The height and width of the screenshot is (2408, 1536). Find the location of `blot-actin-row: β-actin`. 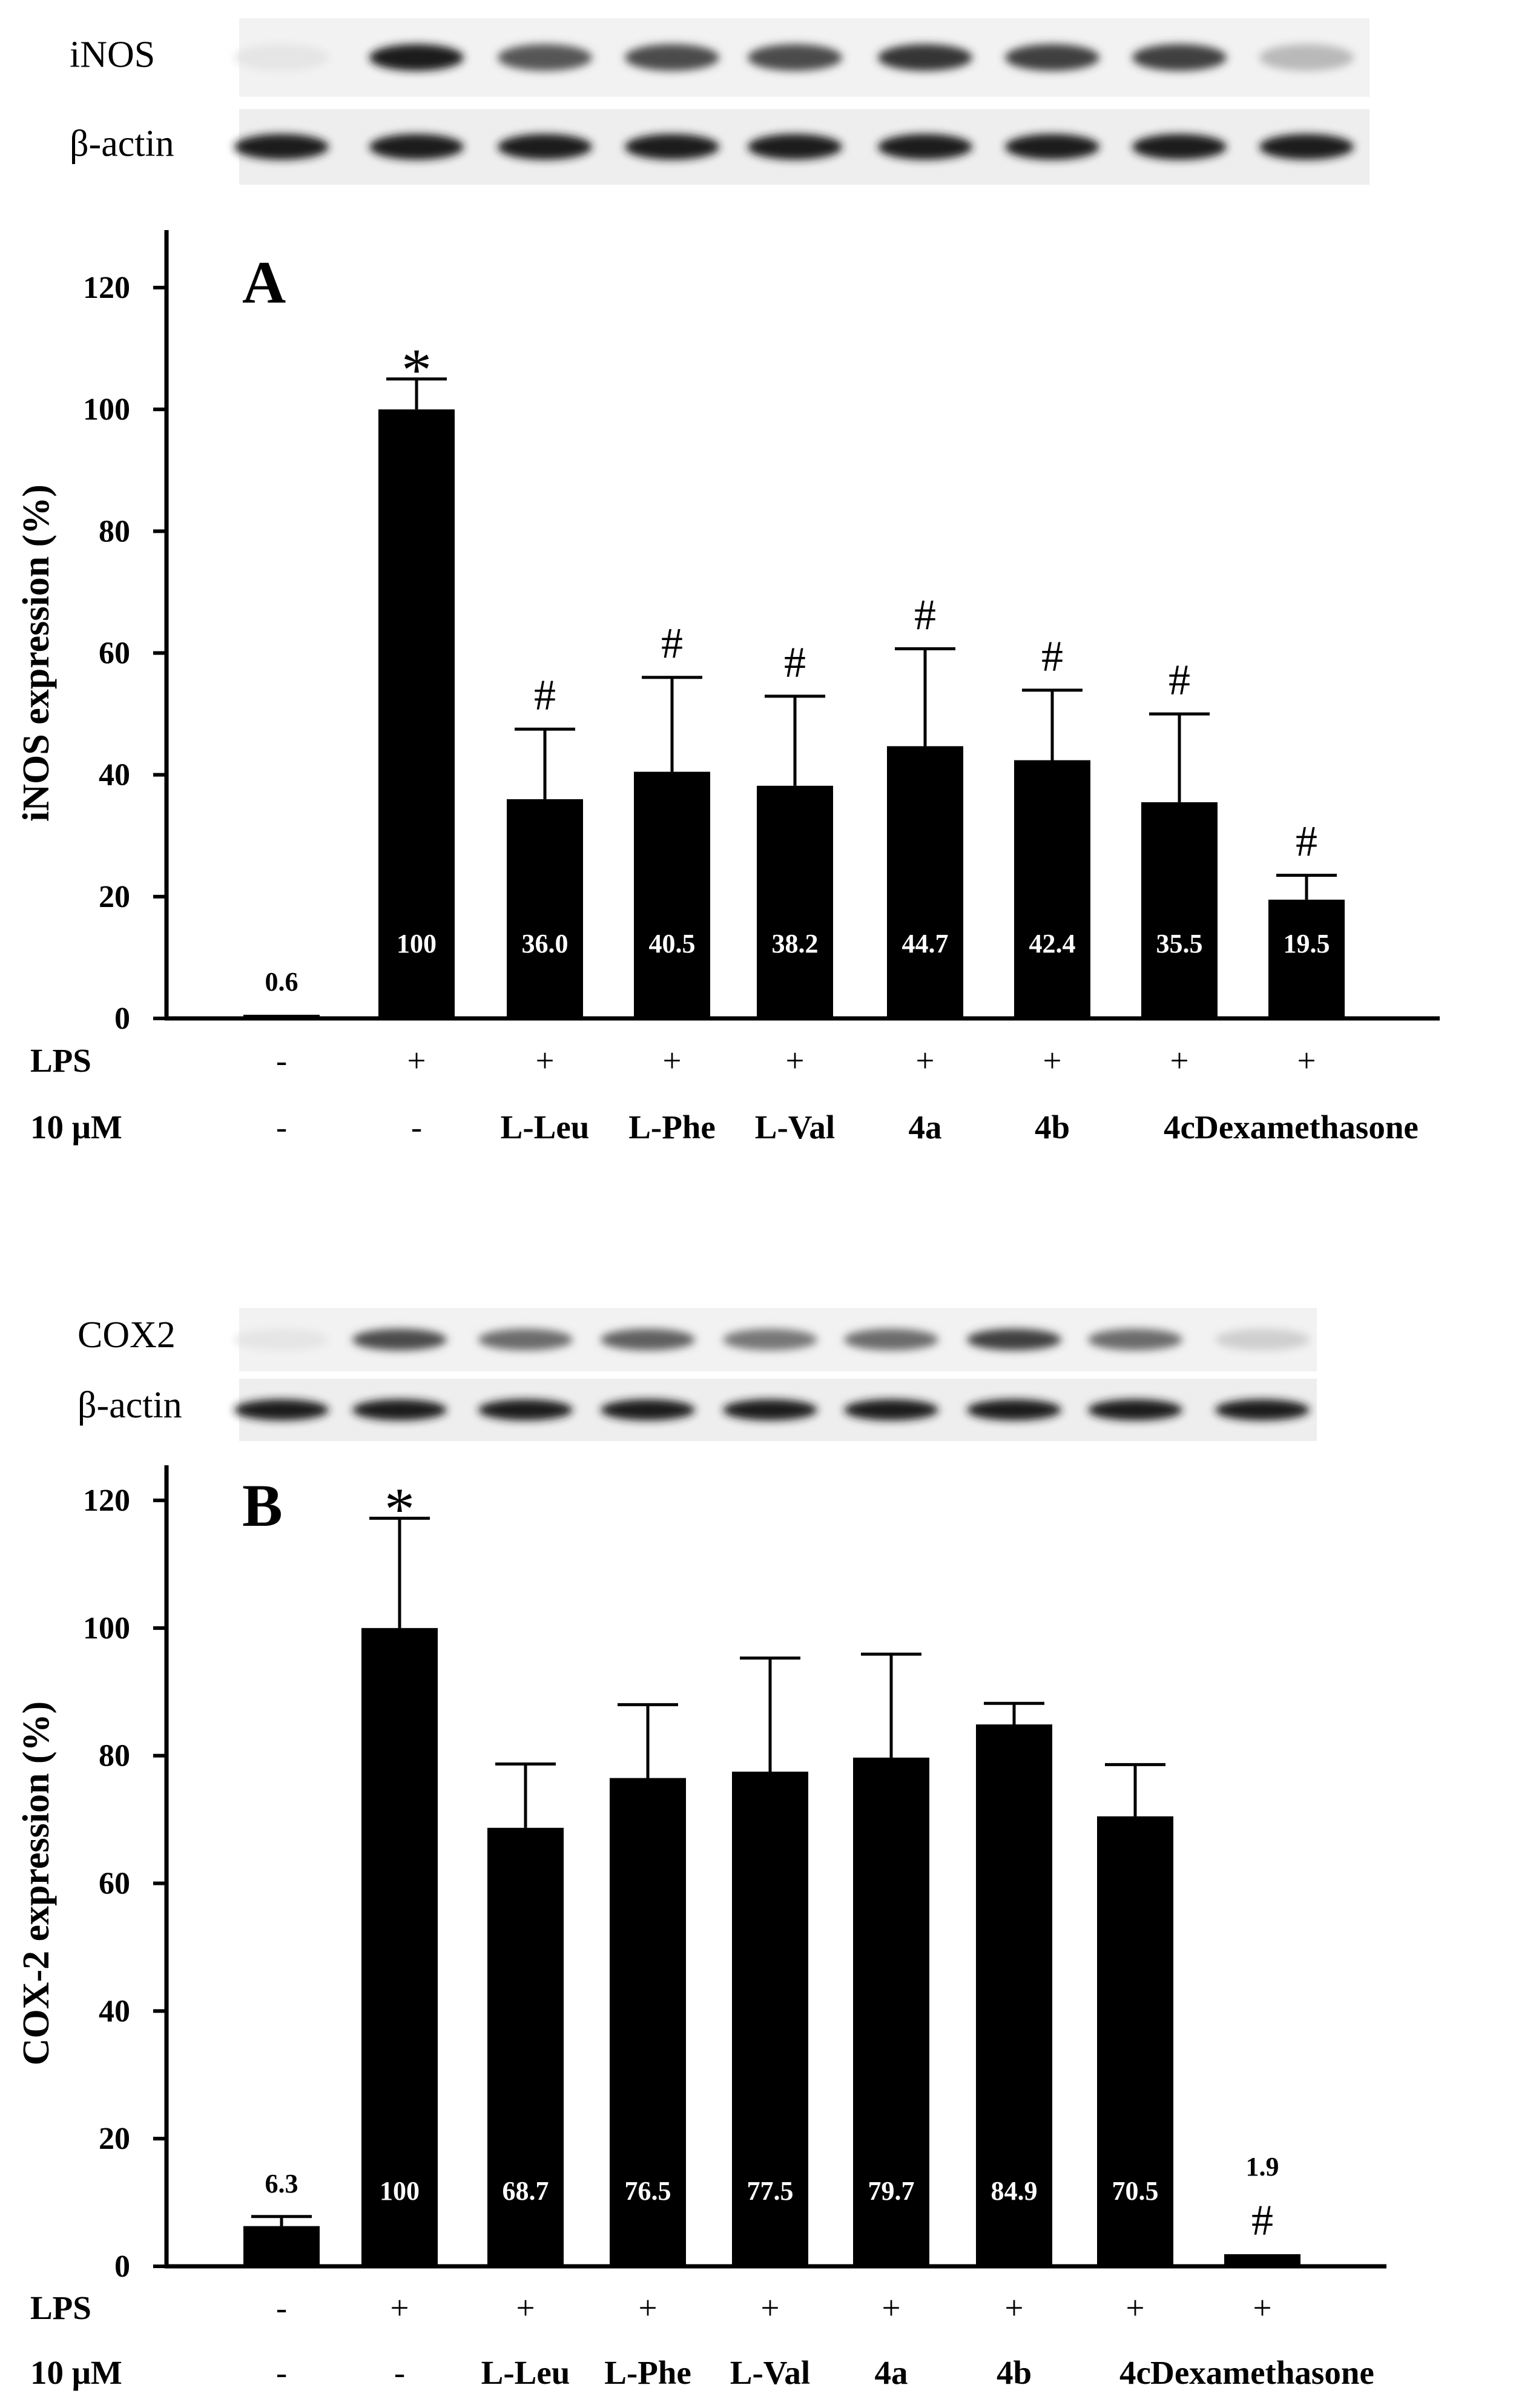

blot-actin-row: β-actin is located at coordinates (720, 147).